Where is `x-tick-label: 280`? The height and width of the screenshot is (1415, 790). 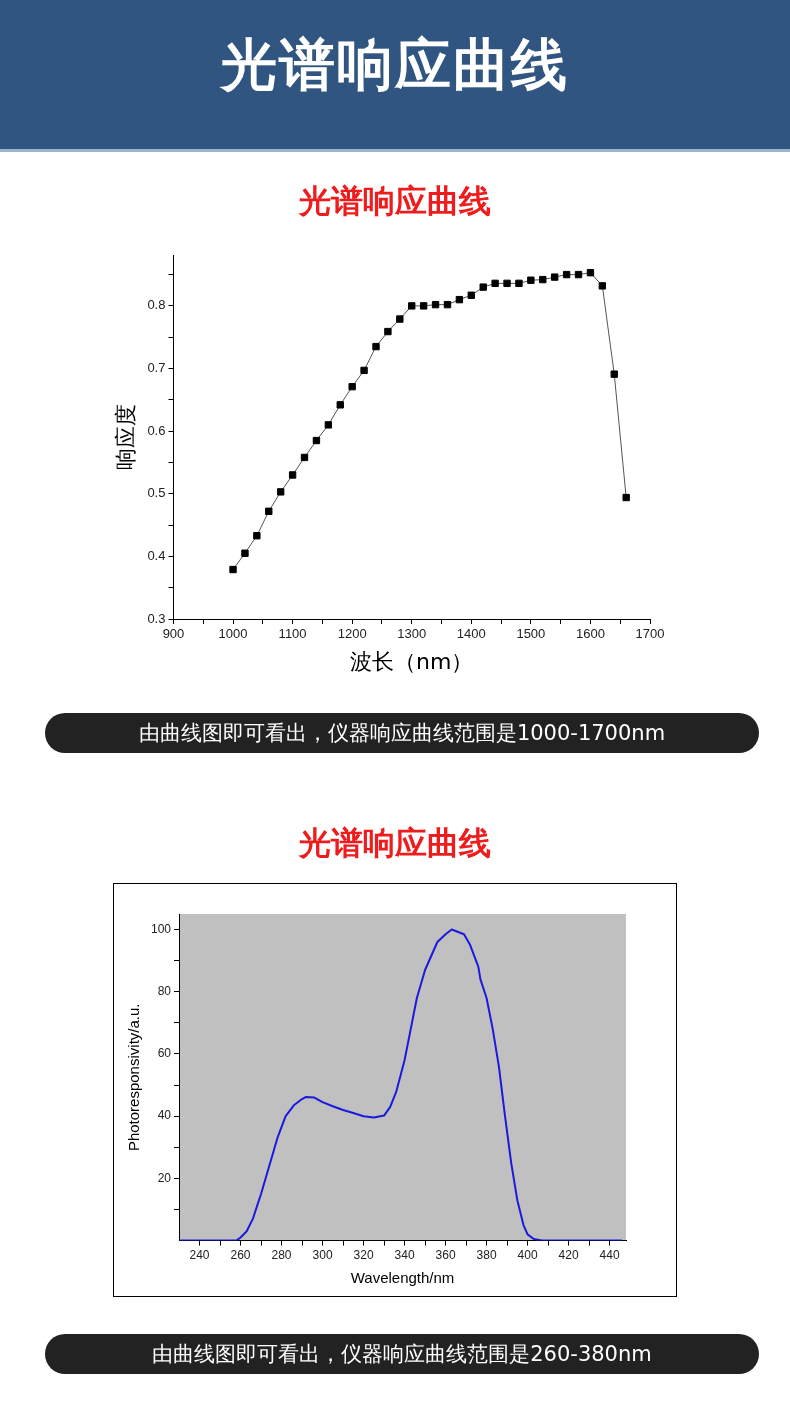 x-tick-label: 280 is located at coordinates (281, 1255).